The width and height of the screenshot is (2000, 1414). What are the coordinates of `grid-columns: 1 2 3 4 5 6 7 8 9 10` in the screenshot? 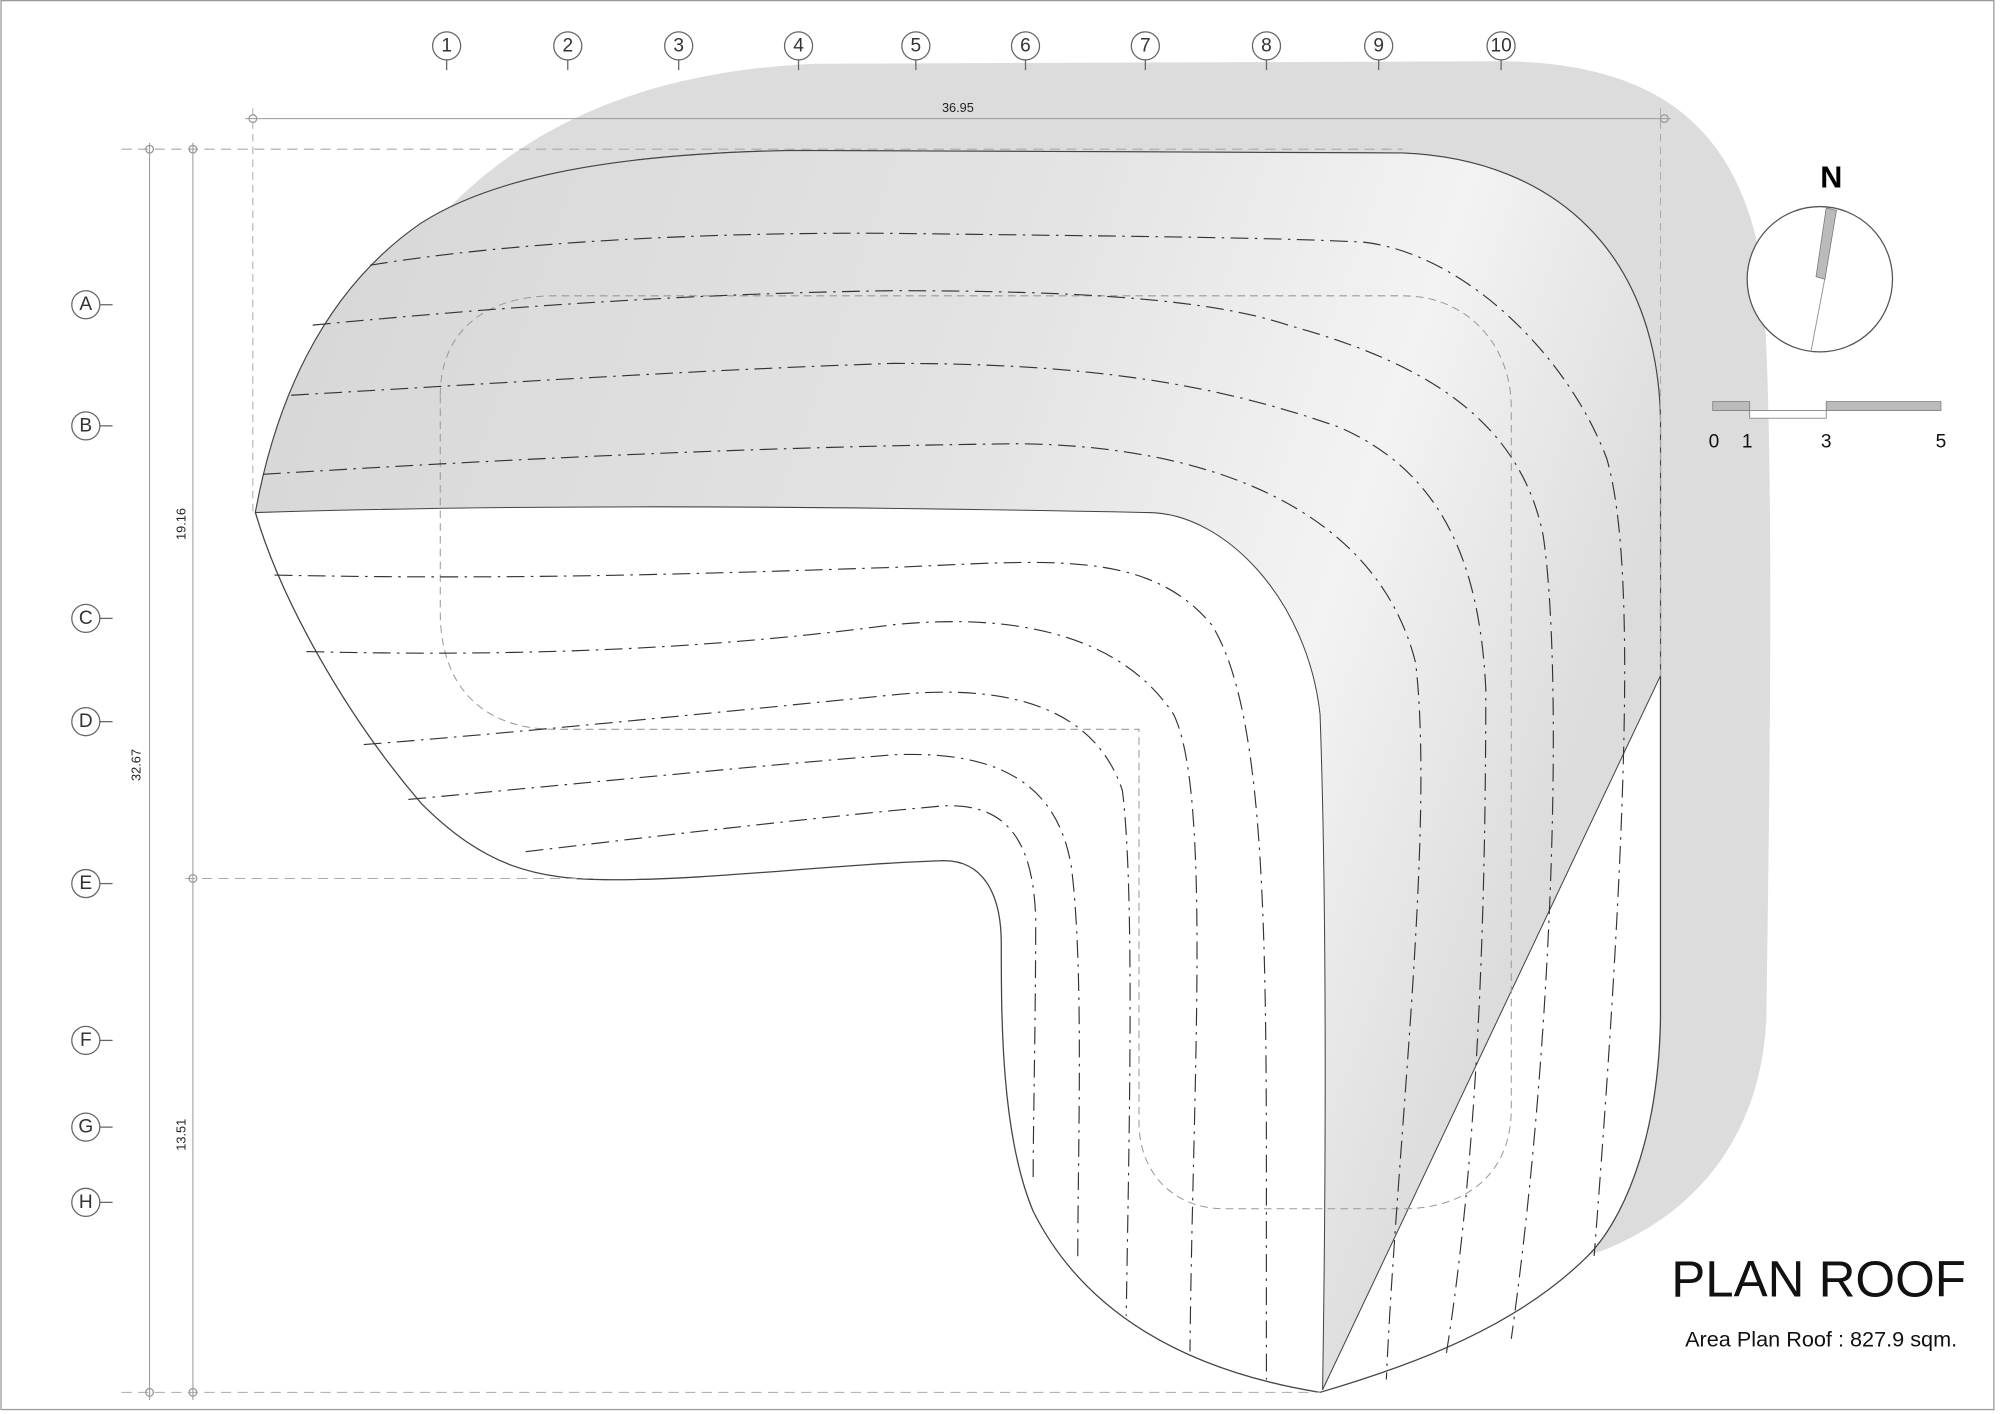 It's located at (973, 51).